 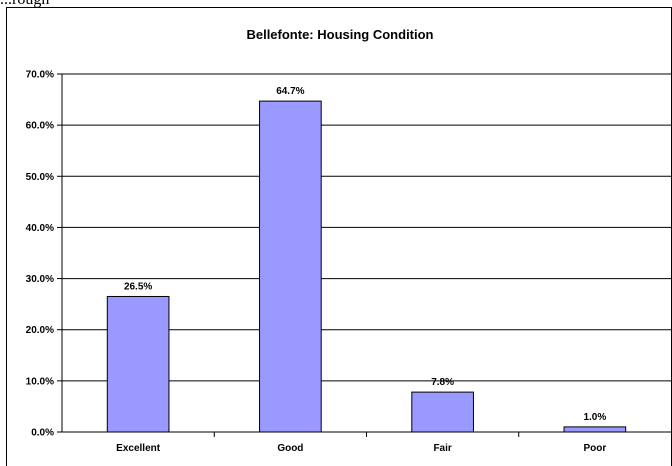 What do you see at coordinates (24, 4) in the screenshot?
I see `truncated-header-text: ...rough` at bounding box center [24, 4].